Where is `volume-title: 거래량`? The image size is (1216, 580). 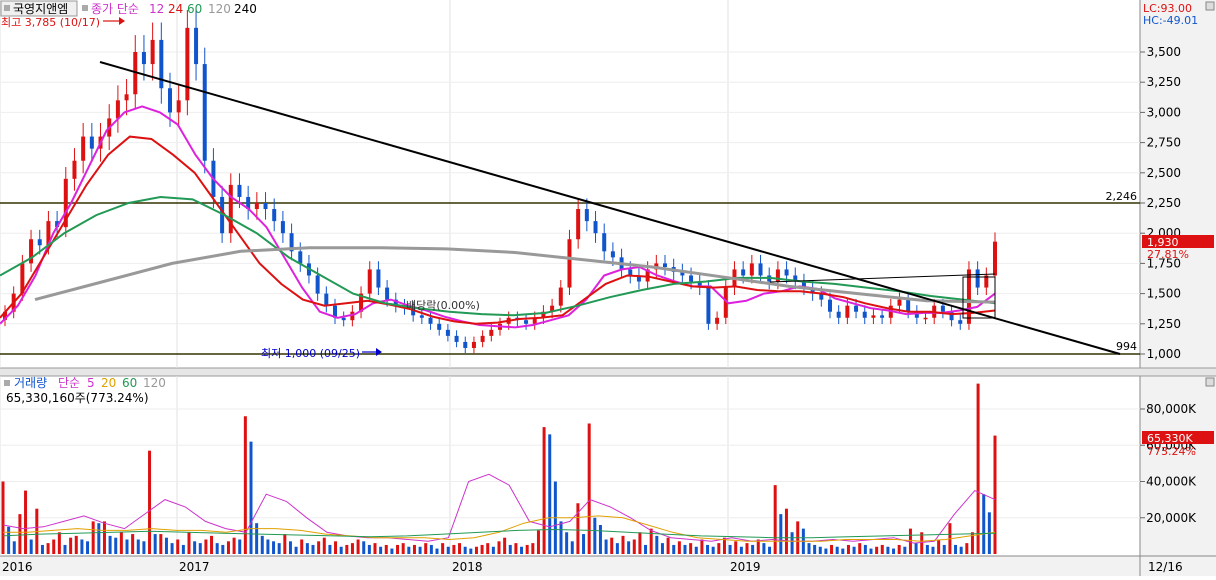
volume-title: 거래량 is located at coordinates (30, 383).